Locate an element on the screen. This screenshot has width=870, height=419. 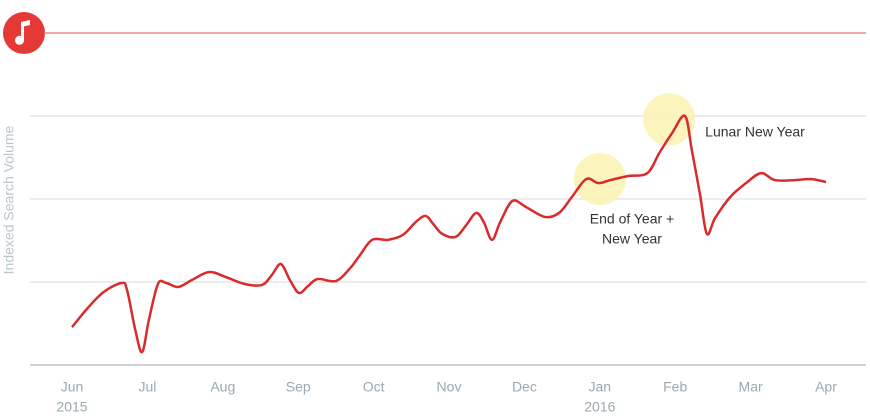
x-tick-label: Aug is located at coordinates (222, 387).